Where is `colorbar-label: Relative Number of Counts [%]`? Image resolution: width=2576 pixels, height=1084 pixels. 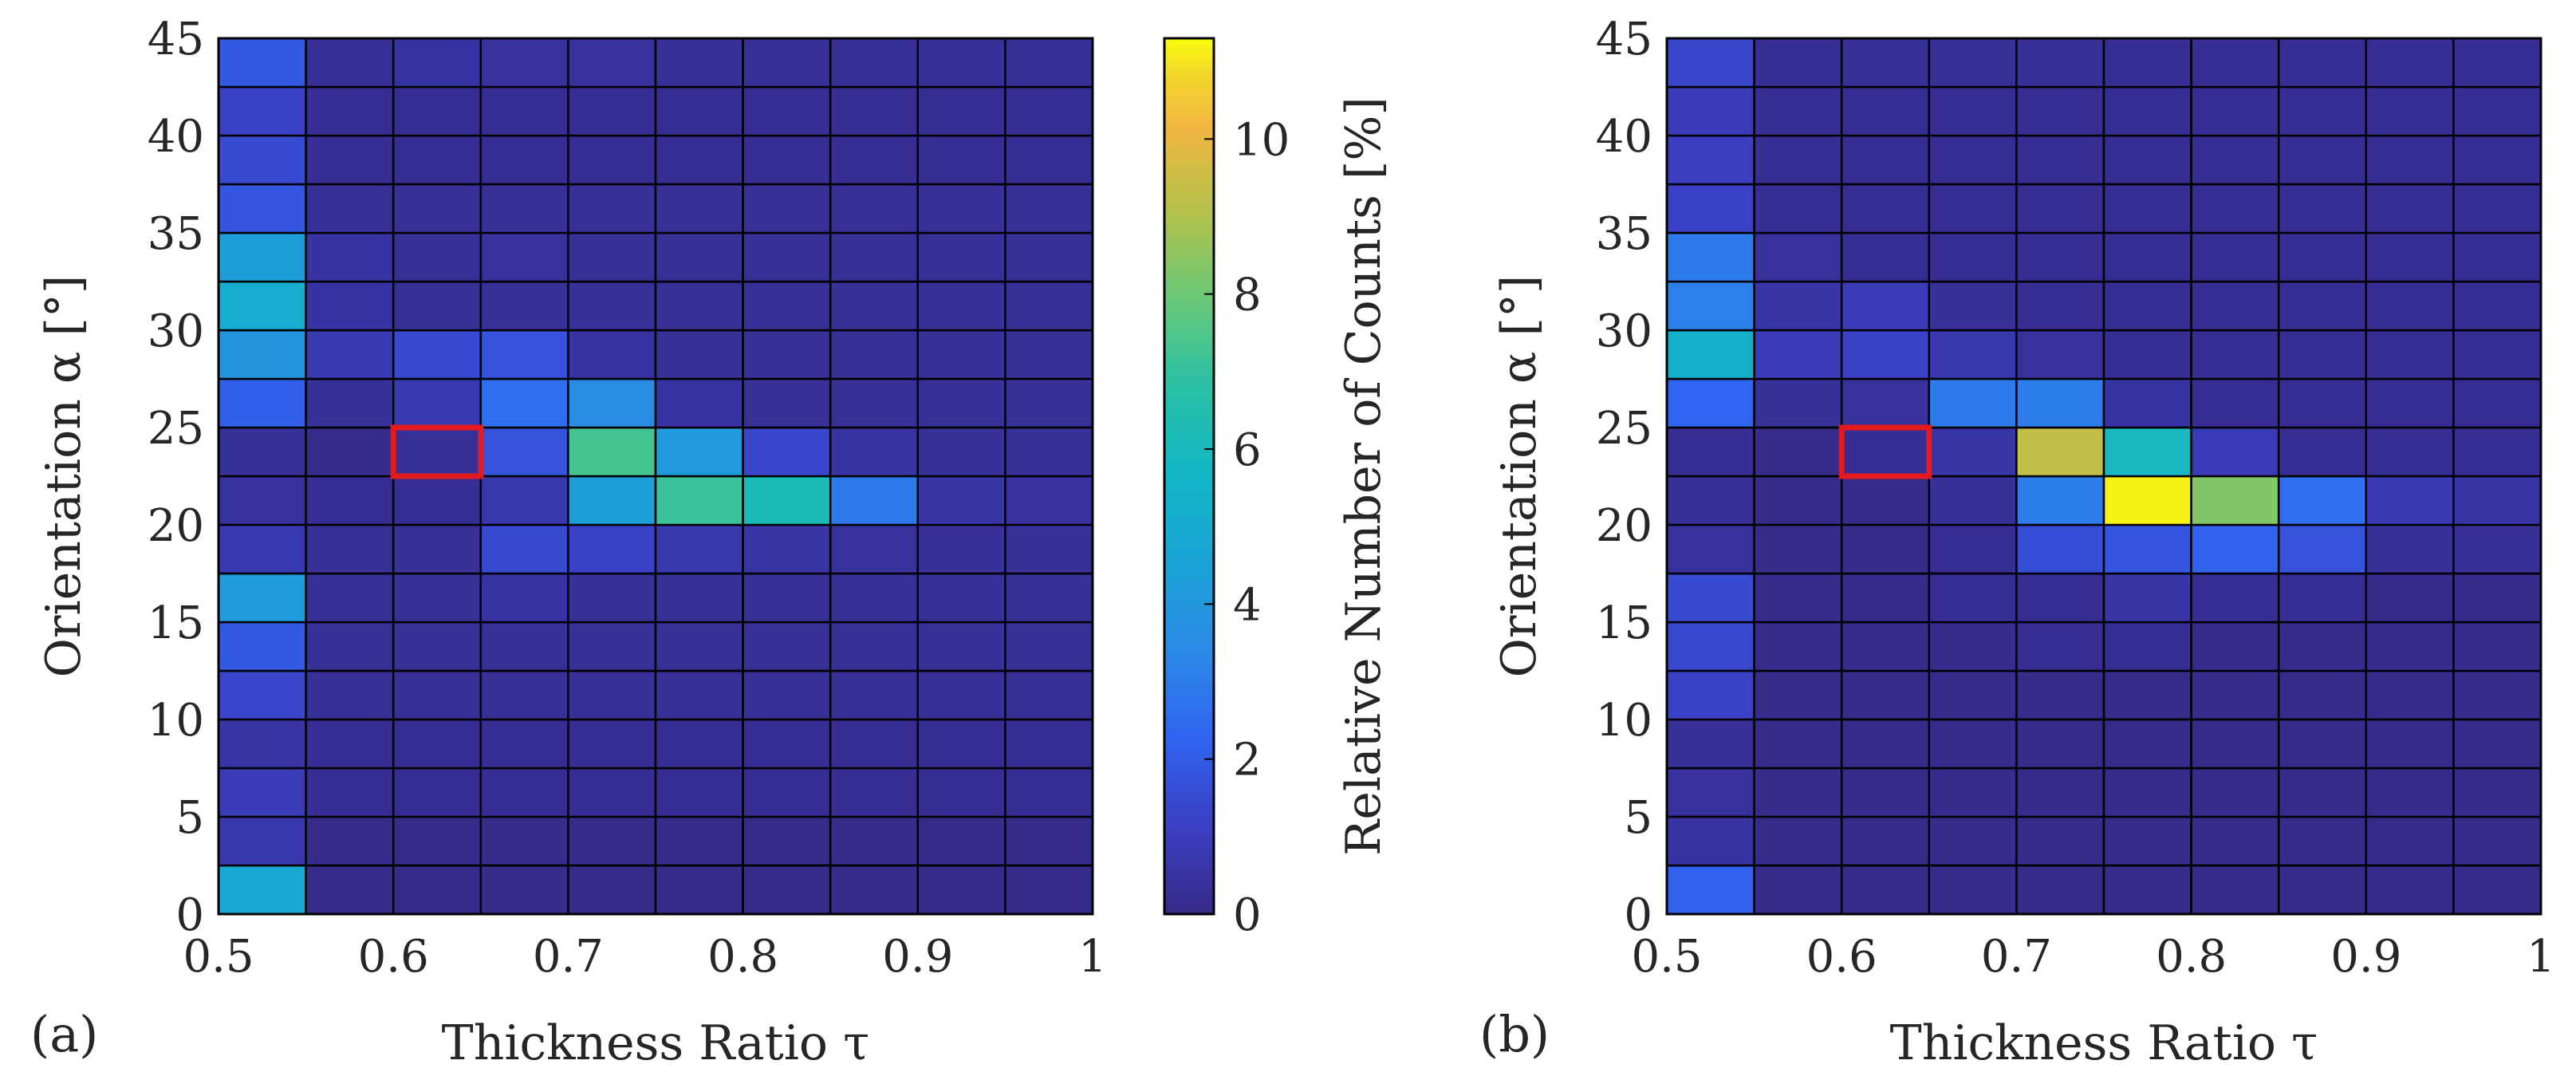
colorbar-label: Relative Number of Counts [%] is located at coordinates (1364, 476).